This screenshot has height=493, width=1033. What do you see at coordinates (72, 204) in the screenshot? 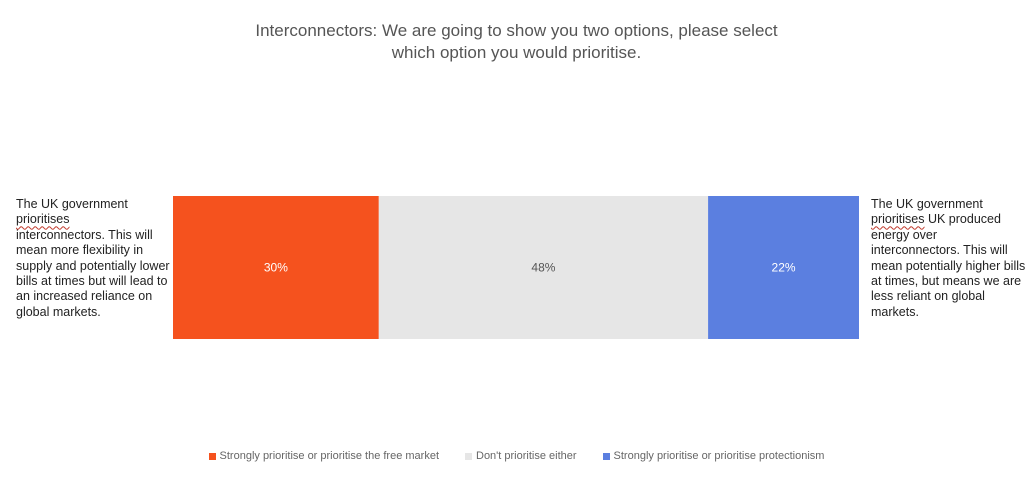
I see `left-option-text-part1: The UK government` at bounding box center [72, 204].